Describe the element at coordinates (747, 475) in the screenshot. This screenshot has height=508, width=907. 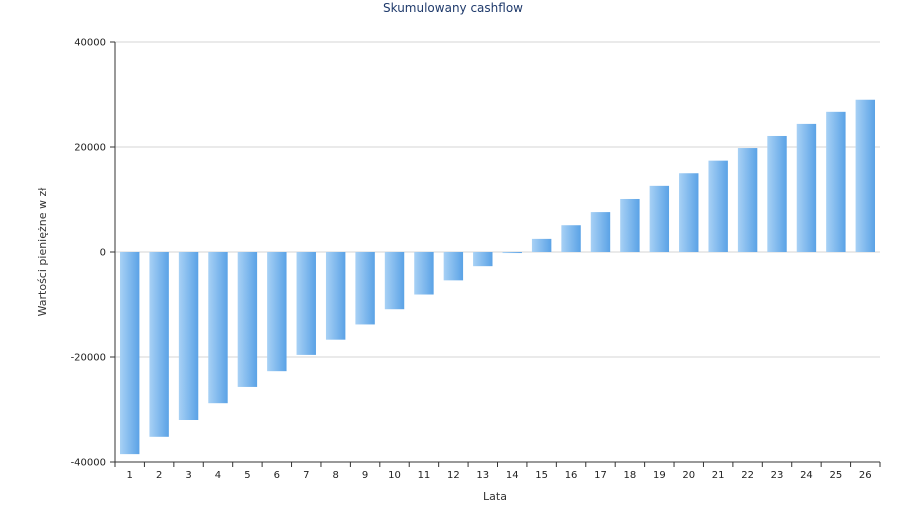
I see `x-tick-label-22: 22` at that location.